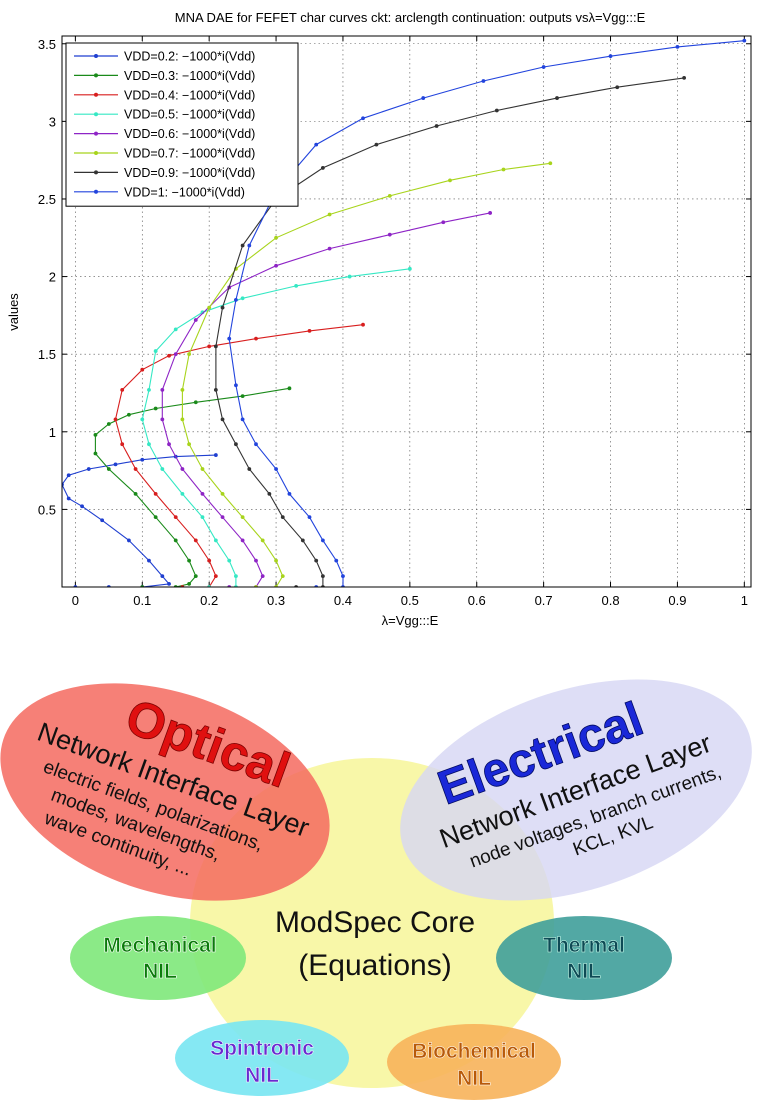  What do you see at coordinates (189, 76) in the screenshot?
I see `legend-label: VDD=0.3: −1000*i(Vdd)` at bounding box center [189, 76].